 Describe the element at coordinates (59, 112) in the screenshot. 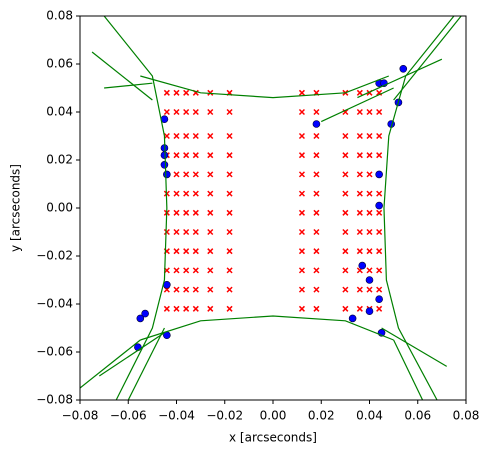

I see `y-tick-label: 0.04` at that location.